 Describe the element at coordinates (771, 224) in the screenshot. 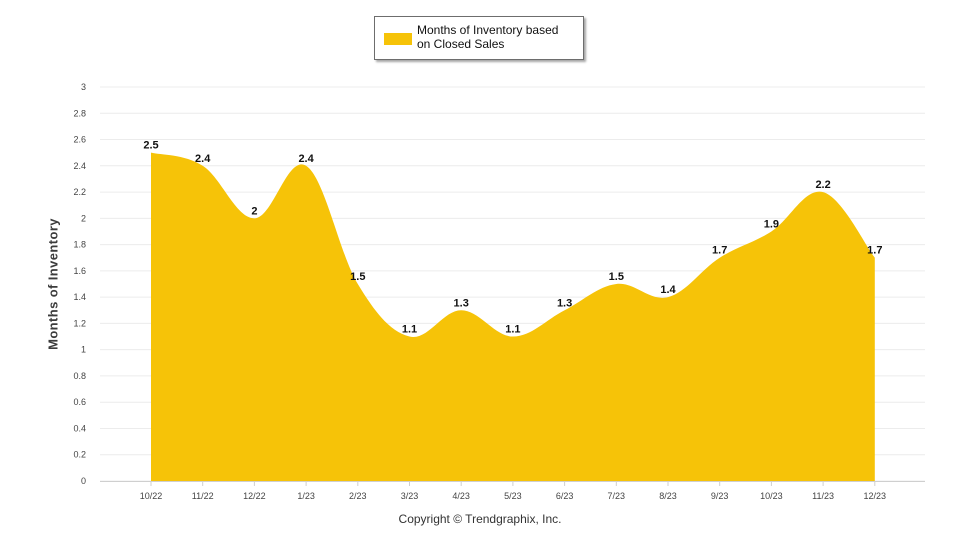

I see `data-label: 1.9` at that location.